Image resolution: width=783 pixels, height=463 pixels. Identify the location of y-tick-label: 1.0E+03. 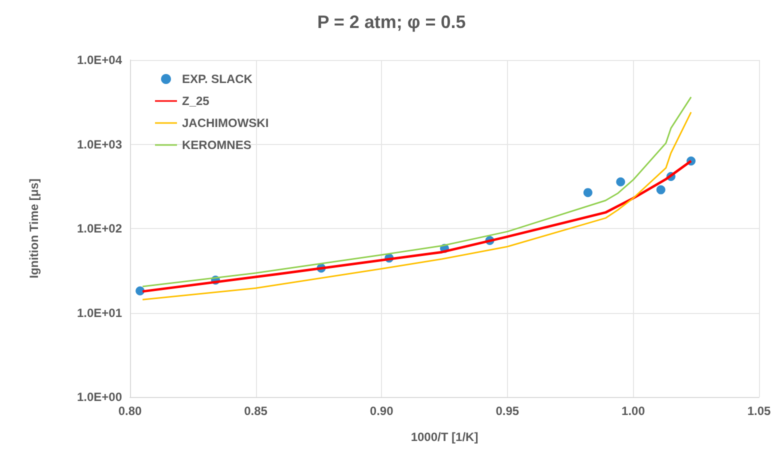
(99, 144).